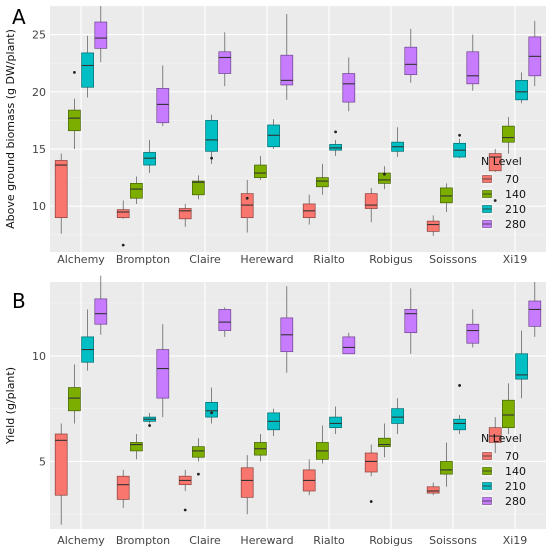 This screenshot has height=553, width=550. I want to click on legend-label: 140, so click(515, 471).